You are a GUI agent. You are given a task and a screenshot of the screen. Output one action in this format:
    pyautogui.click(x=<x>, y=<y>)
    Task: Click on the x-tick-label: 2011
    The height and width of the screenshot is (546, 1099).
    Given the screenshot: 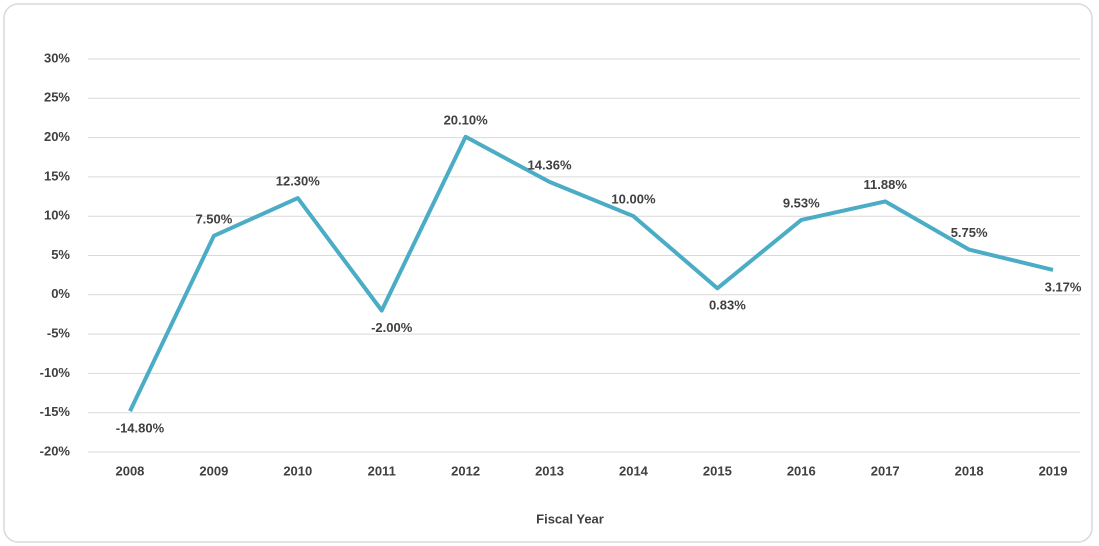 What is the action you would take?
    pyautogui.click(x=382, y=470)
    